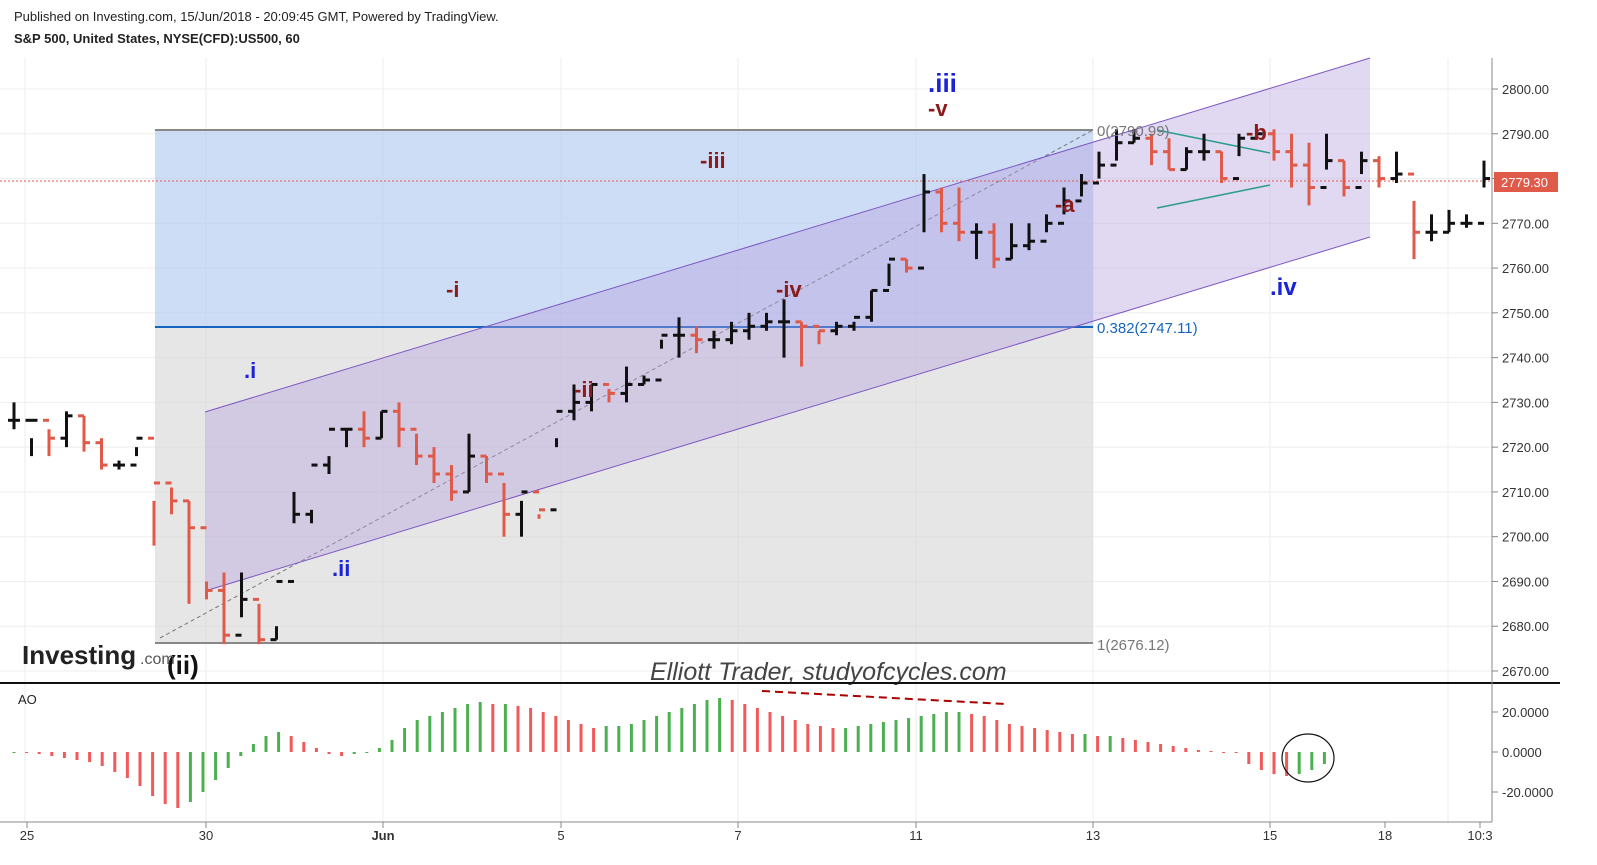  What do you see at coordinates (1525, 402) in the screenshot?
I see `price-tick-label: 2730.00` at bounding box center [1525, 402].